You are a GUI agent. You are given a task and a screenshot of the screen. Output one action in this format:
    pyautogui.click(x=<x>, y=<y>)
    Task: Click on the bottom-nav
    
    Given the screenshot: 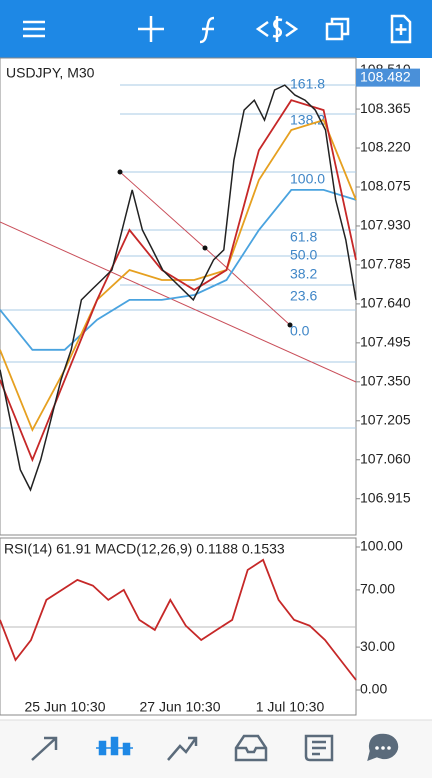 What is the action you would take?
    pyautogui.click(x=216, y=749)
    